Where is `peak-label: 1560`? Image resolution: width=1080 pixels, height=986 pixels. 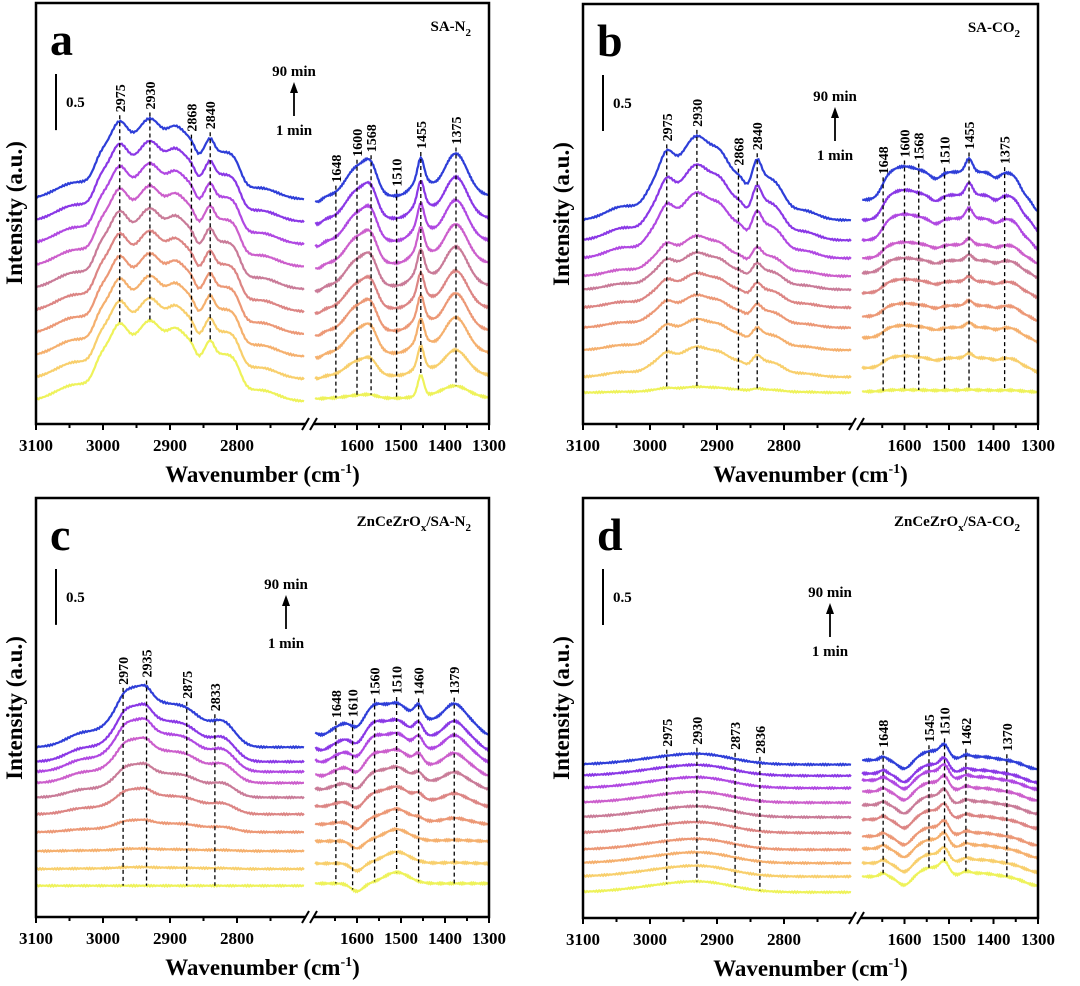
peak-label: 1560 is located at coordinates (376, 682).